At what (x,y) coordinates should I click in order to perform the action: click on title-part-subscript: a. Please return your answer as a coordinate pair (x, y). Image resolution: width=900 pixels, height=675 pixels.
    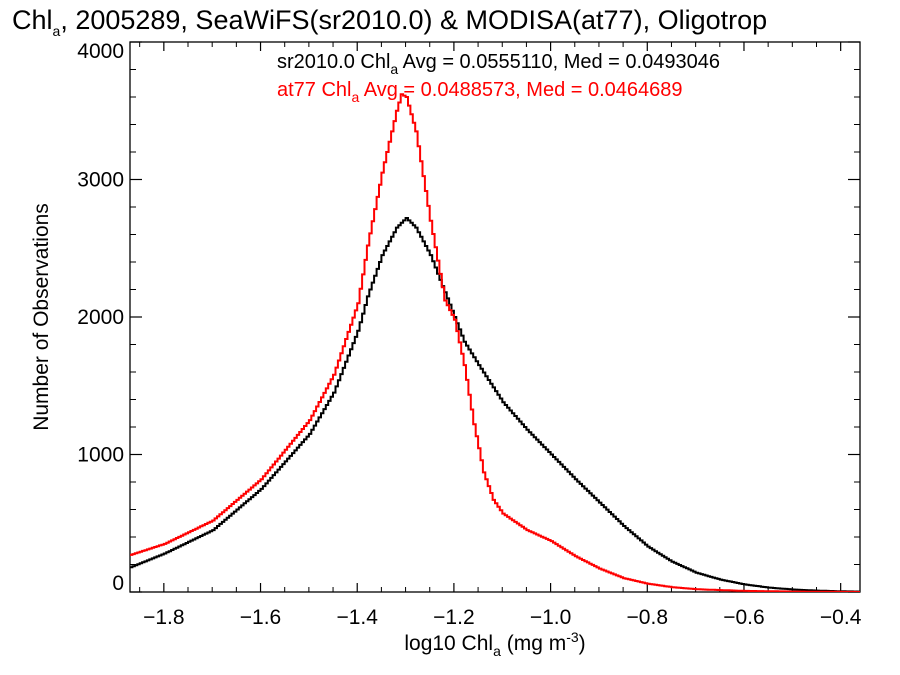
    Looking at the image, I should click on (57, 31).